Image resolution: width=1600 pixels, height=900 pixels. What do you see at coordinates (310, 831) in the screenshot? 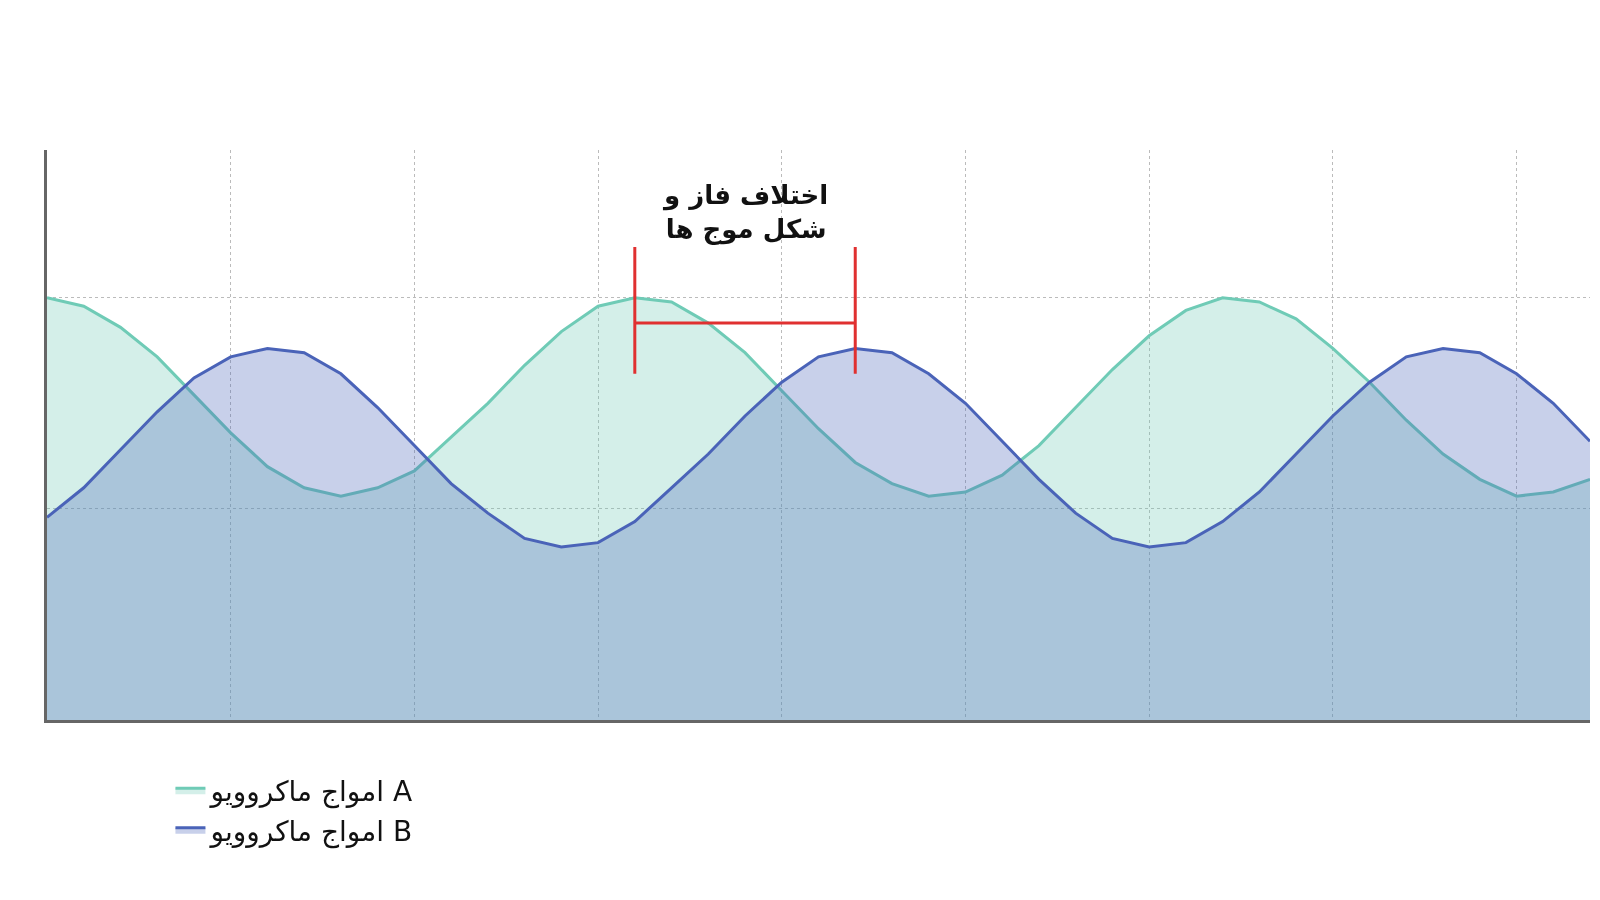
I see `legend-label: امواج ماکروویو B` at bounding box center [310, 831].